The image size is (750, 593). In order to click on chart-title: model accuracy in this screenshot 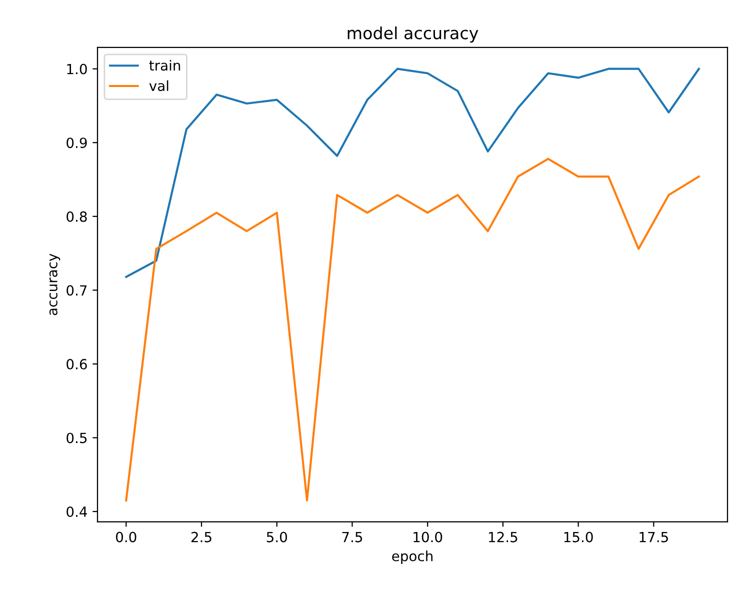, I will do `click(413, 34)`.